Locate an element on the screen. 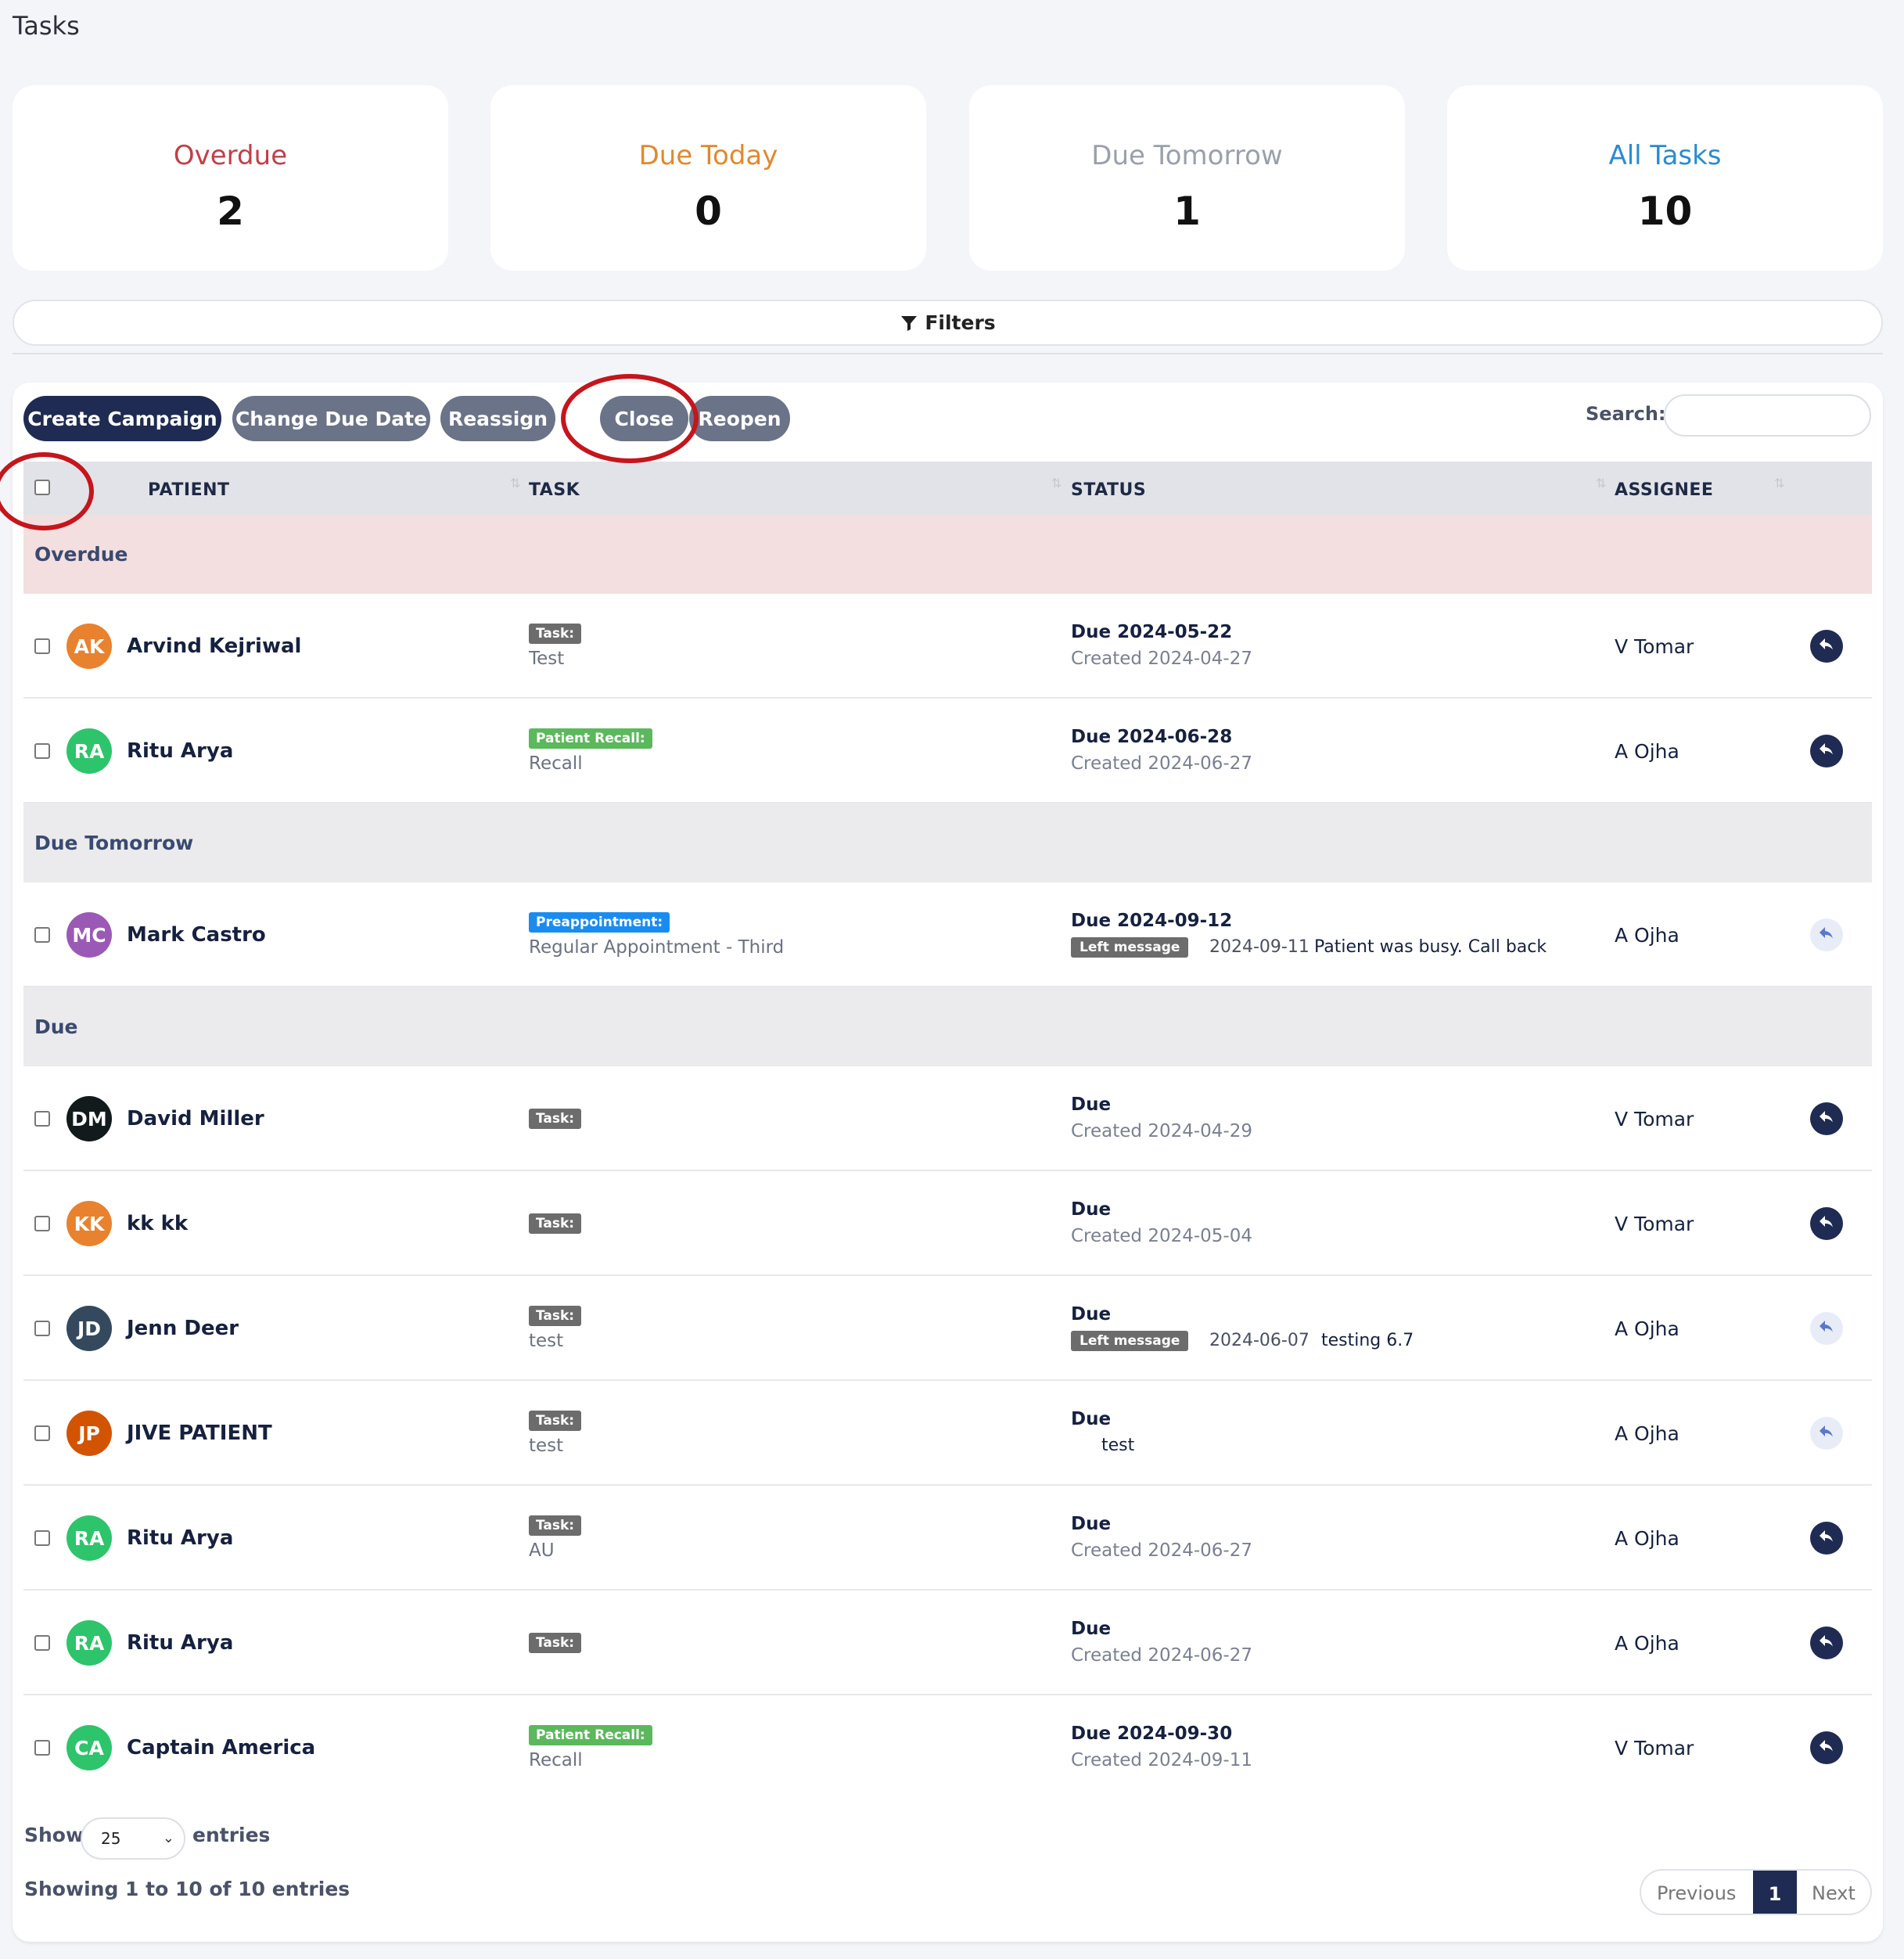  avatar: KK is located at coordinates (89, 1224).